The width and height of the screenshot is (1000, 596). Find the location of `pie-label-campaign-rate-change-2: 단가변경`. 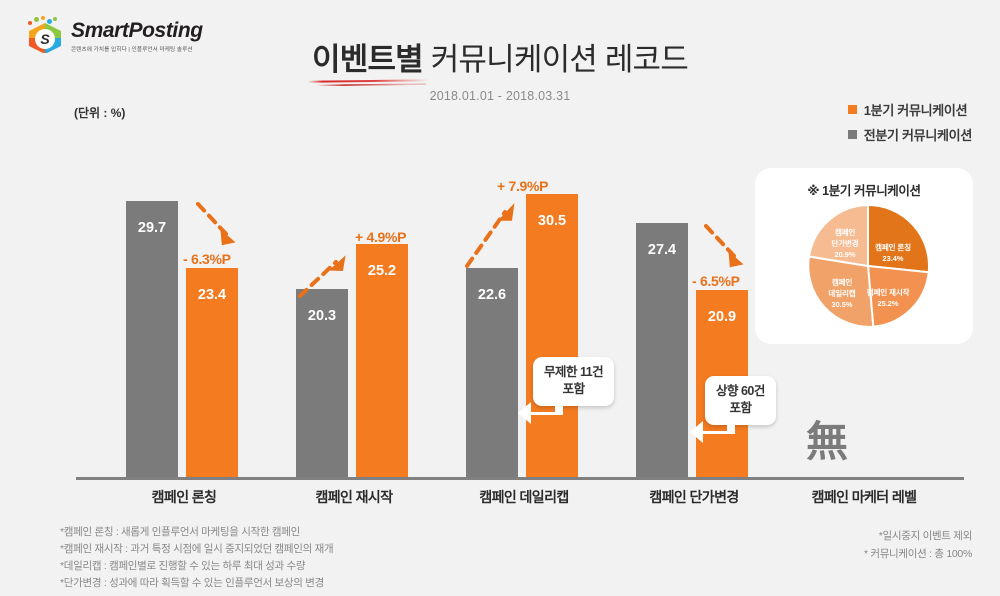

pie-label-campaign-rate-change-2: 단가변경 is located at coordinates (844, 243).